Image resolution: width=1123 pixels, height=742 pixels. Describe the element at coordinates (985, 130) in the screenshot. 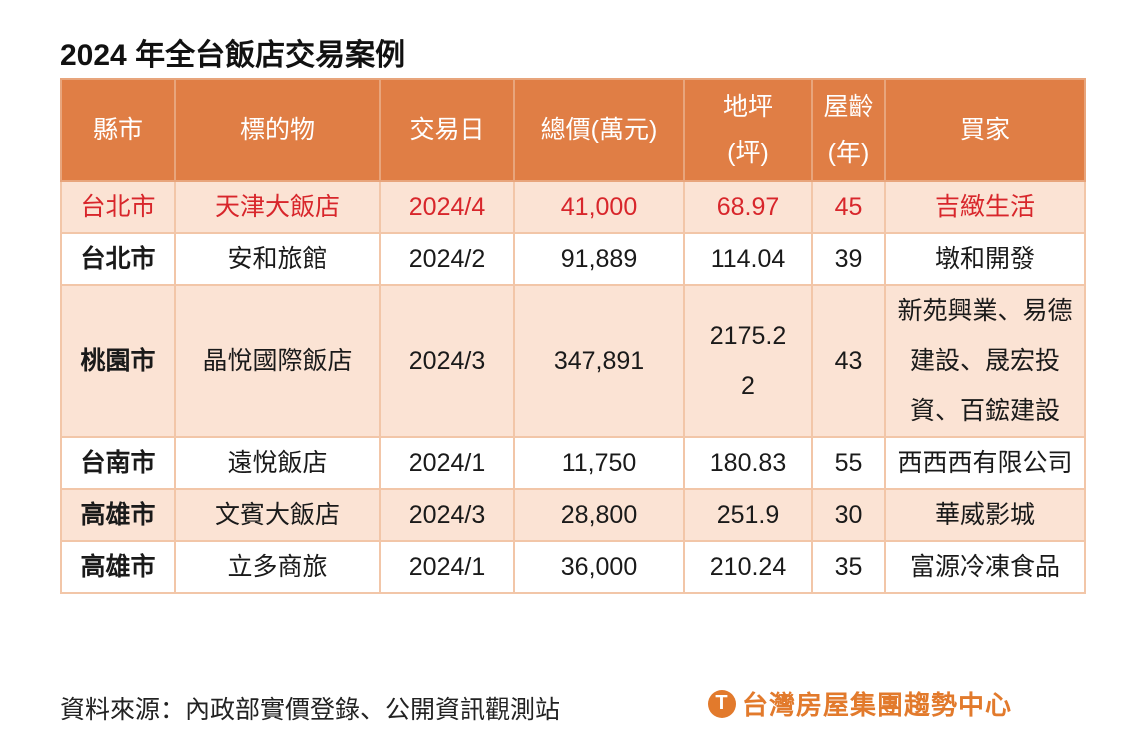

I see `header-buyer: 買家` at that location.